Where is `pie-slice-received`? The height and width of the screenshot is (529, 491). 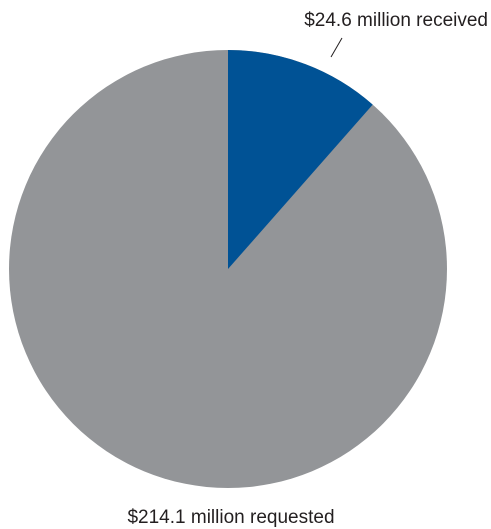 pie-slice-received is located at coordinates (300, 159).